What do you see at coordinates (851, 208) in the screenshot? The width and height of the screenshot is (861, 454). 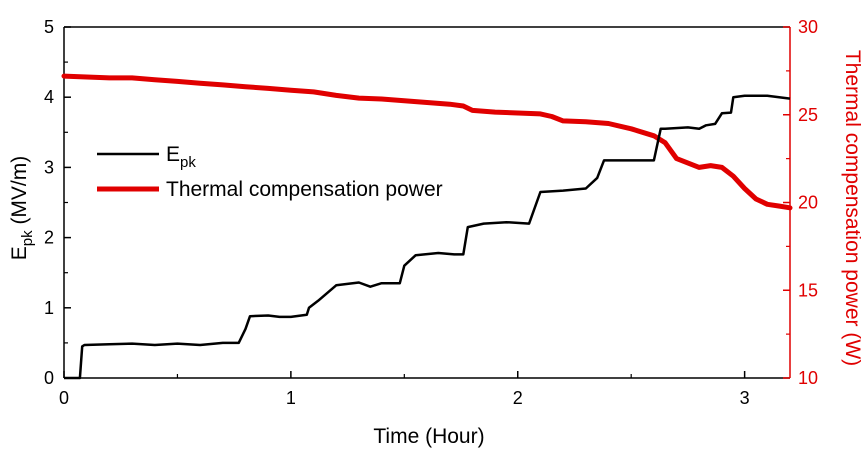 I see `y-axis-title-right: Thermal compensation power (W)` at bounding box center [851, 208].